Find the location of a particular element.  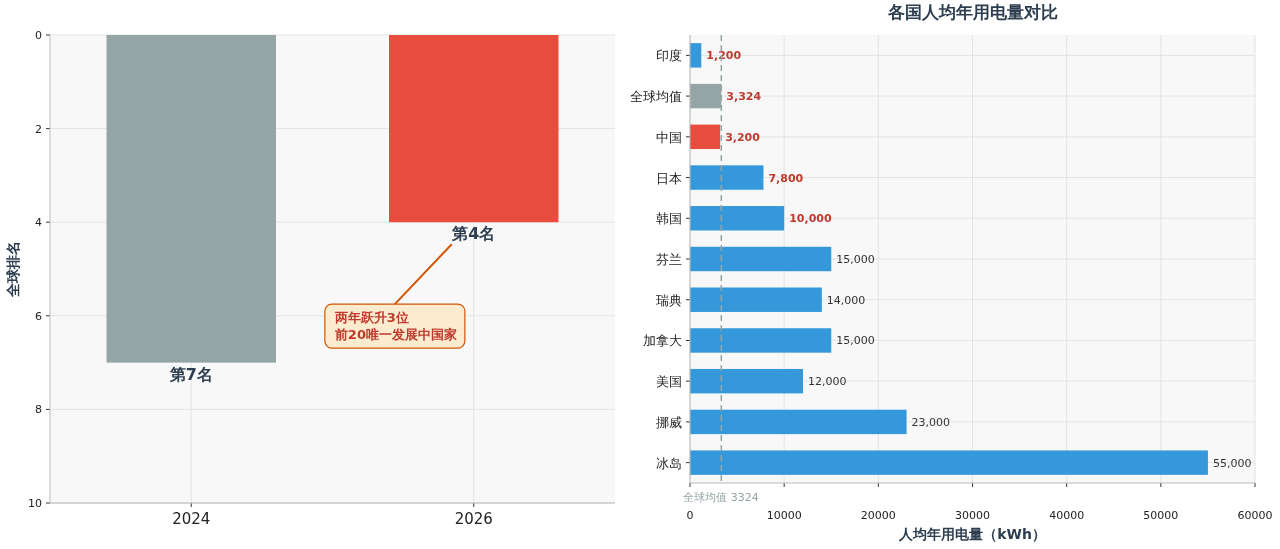

x-tick-label: 20000 is located at coordinates (878, 515).